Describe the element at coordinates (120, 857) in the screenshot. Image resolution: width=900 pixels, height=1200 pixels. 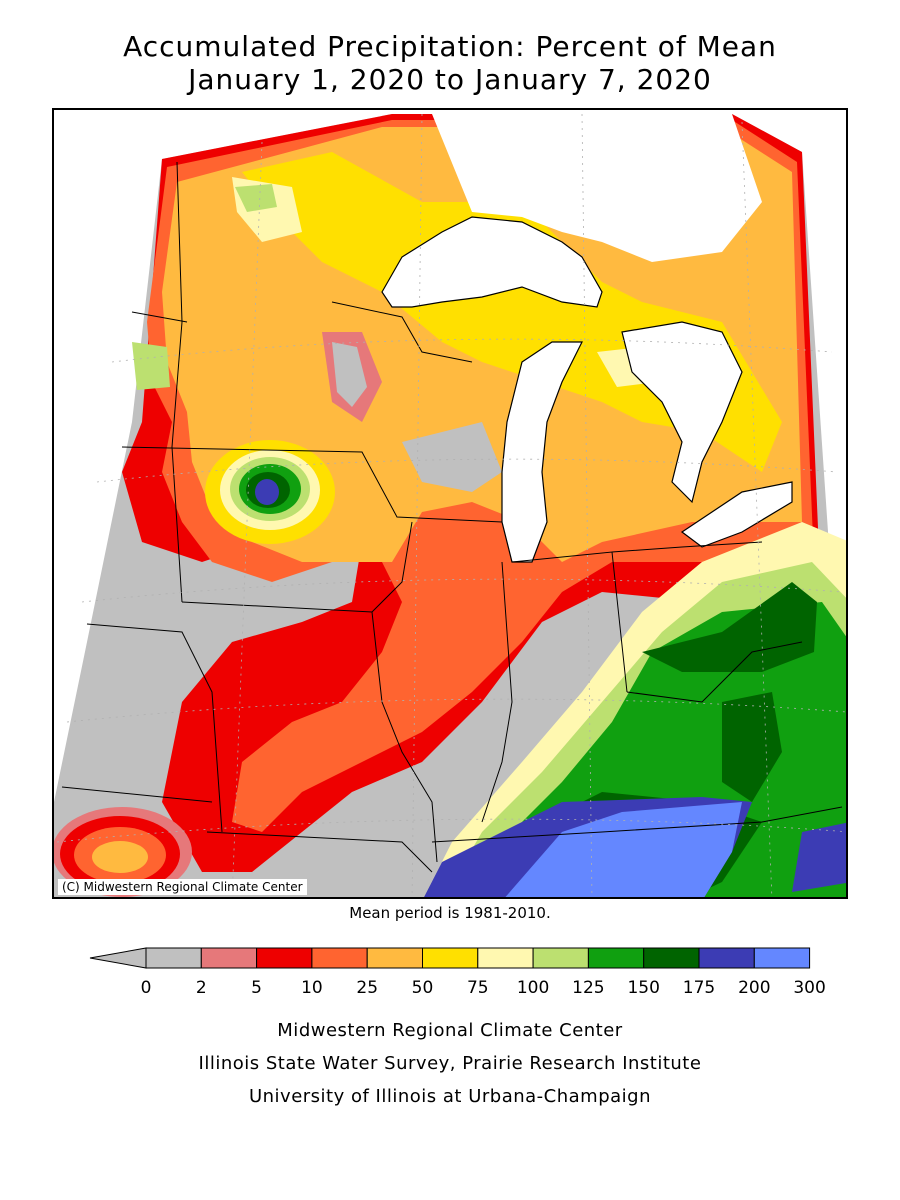
I see `sw-blob-lightorange` at that location.